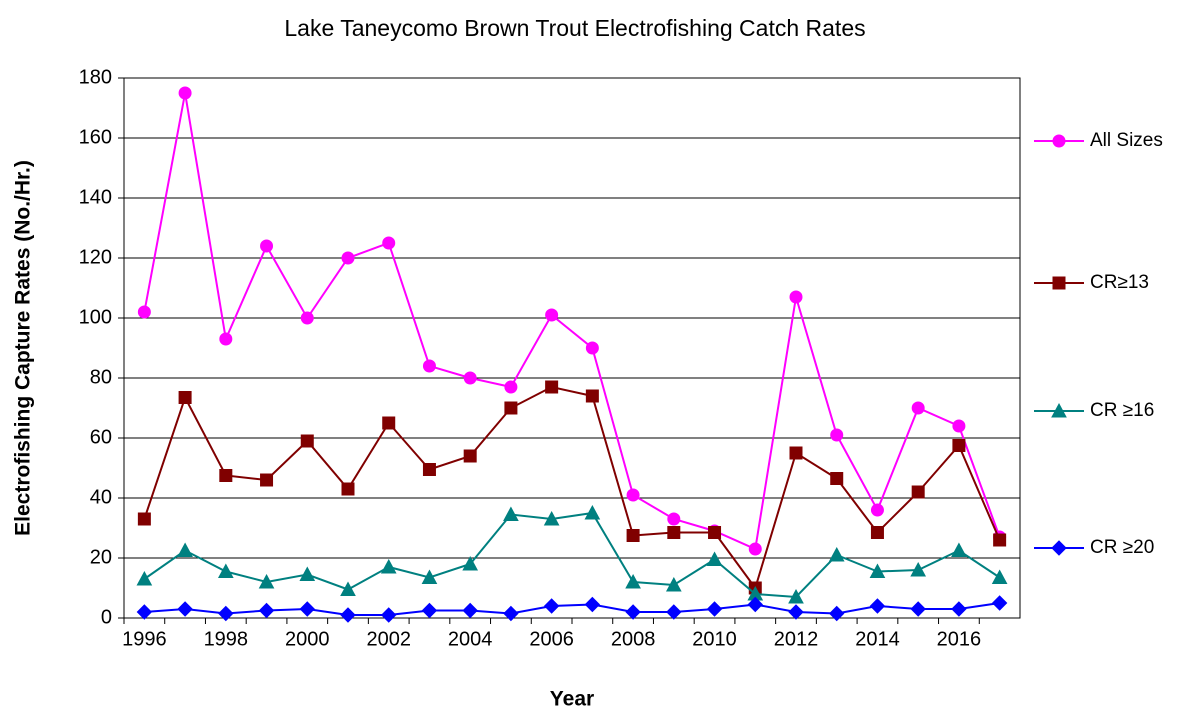  Describe the element at coordinates (95, 317) in the screenshot. I see `y-tick-label: 100` at that location.